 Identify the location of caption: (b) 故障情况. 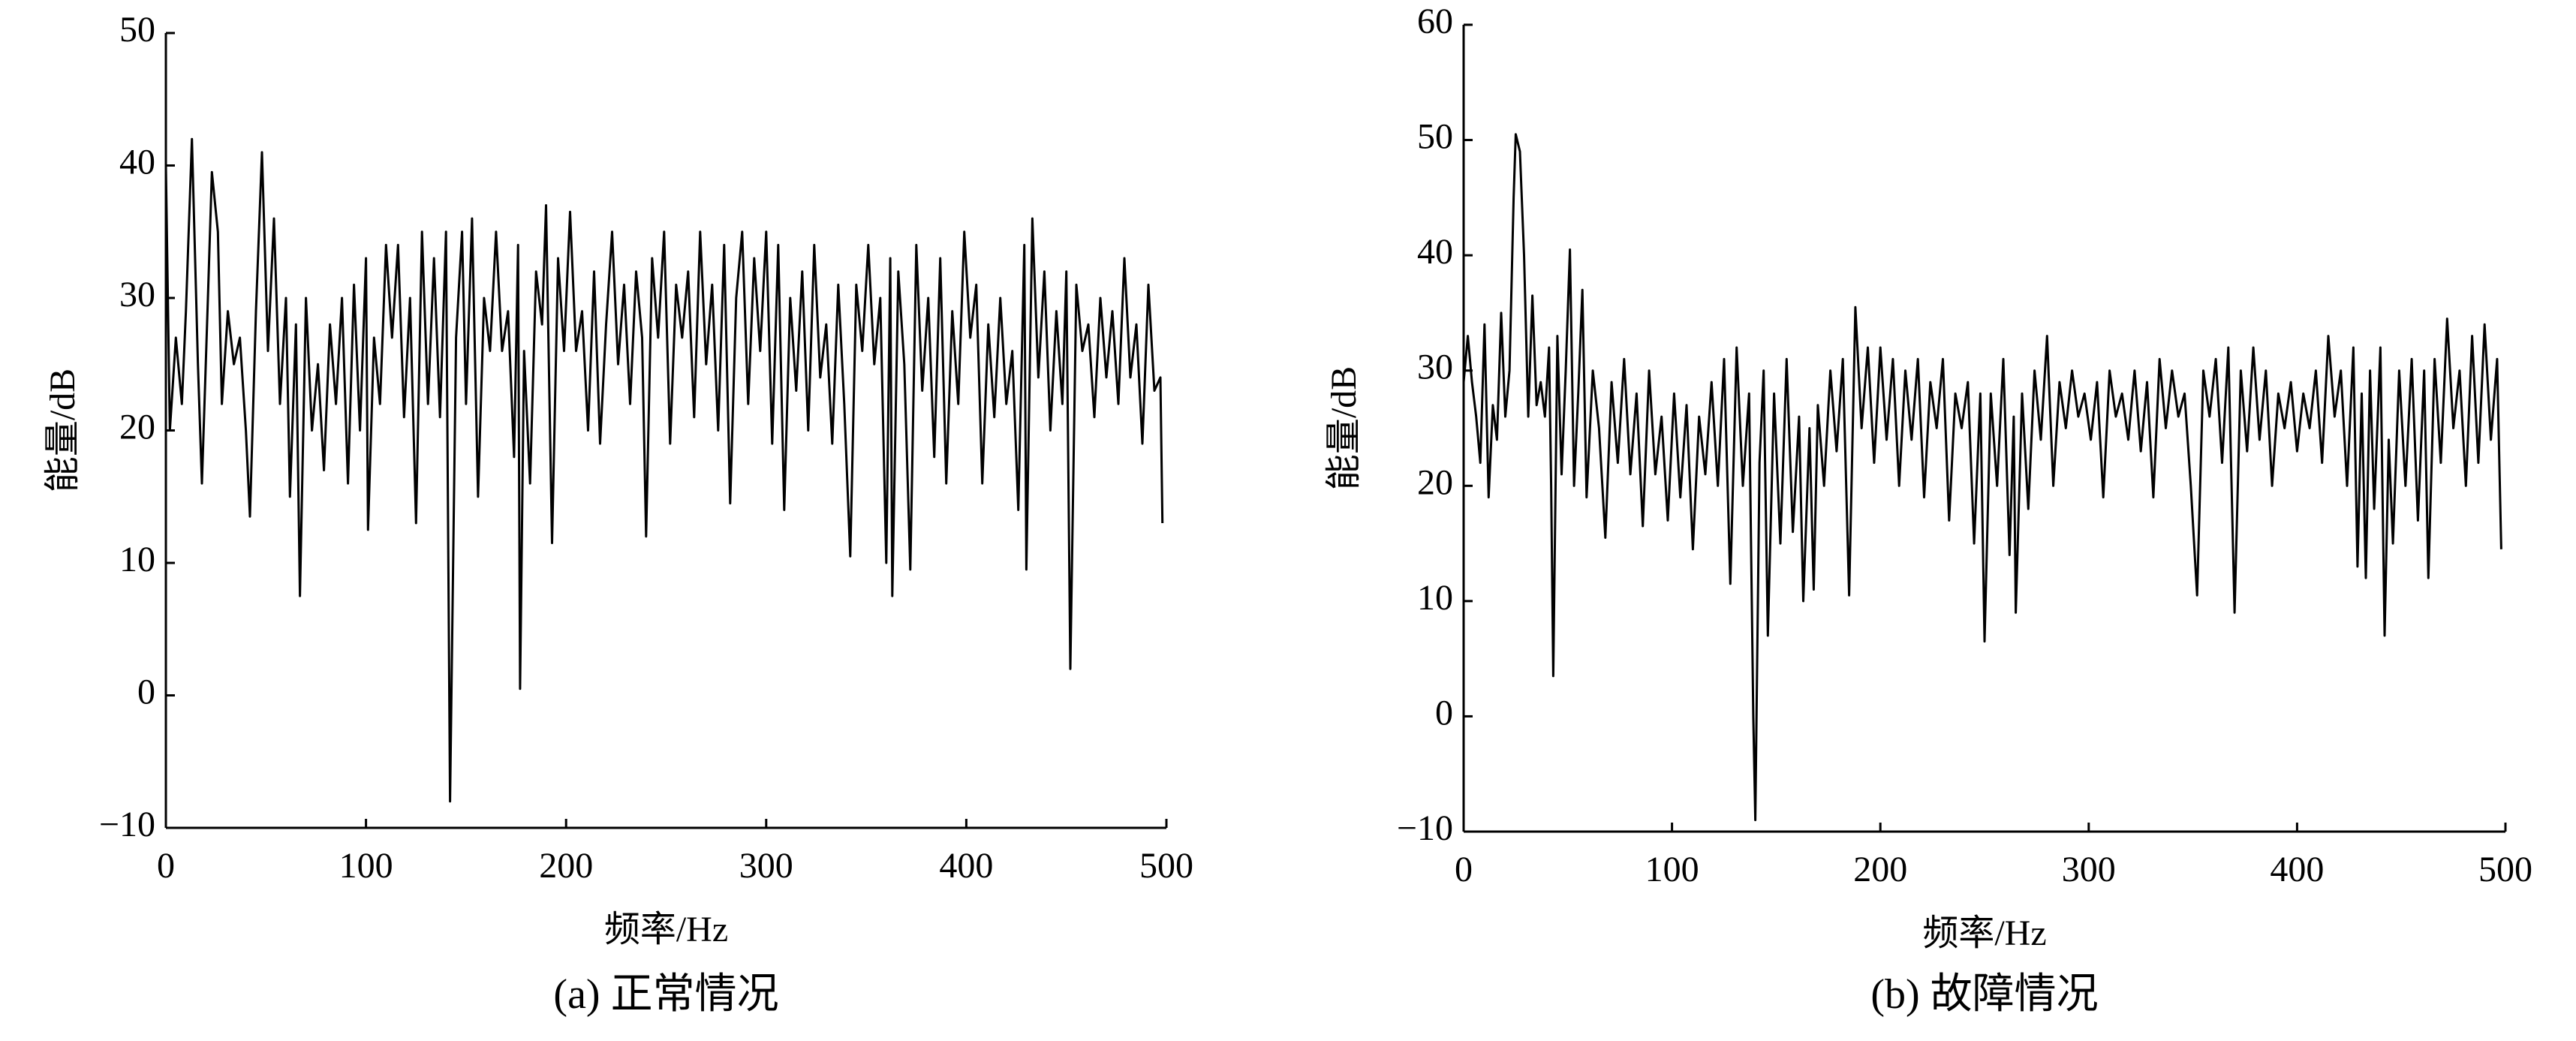
(1984, 994).